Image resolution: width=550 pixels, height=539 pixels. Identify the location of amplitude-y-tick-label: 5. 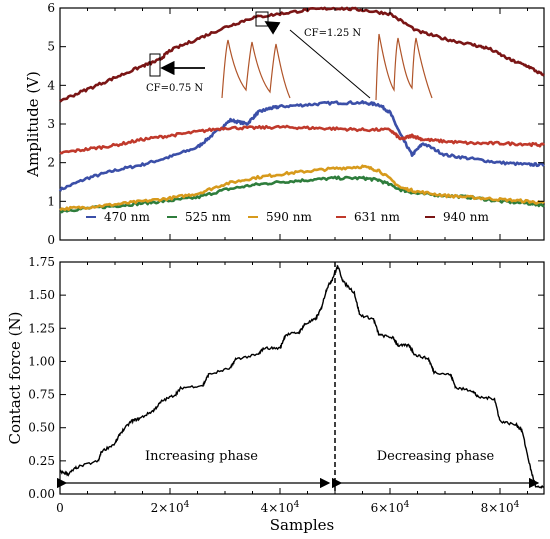
(51, 47).